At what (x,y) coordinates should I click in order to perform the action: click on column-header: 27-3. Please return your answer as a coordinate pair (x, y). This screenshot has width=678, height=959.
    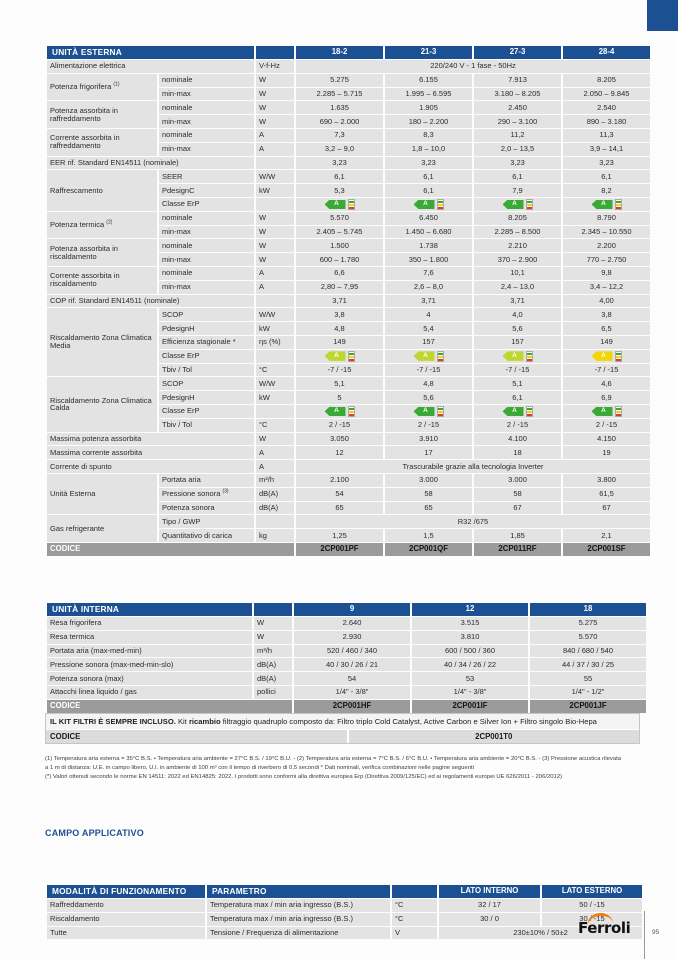
    Looking at the image, I should click on (517, 52).